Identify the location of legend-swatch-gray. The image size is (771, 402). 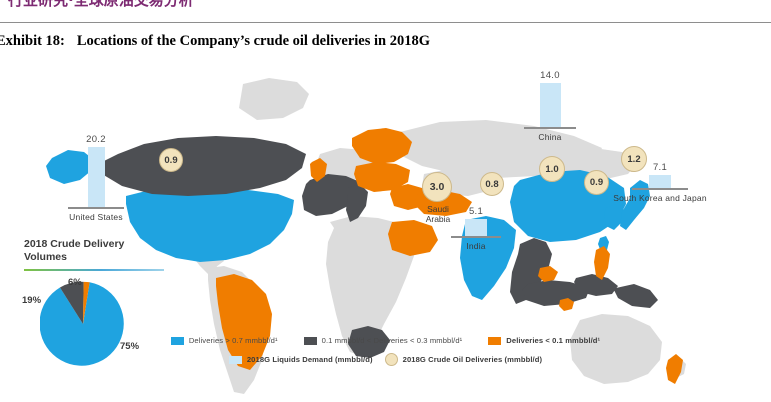
(310, 340).